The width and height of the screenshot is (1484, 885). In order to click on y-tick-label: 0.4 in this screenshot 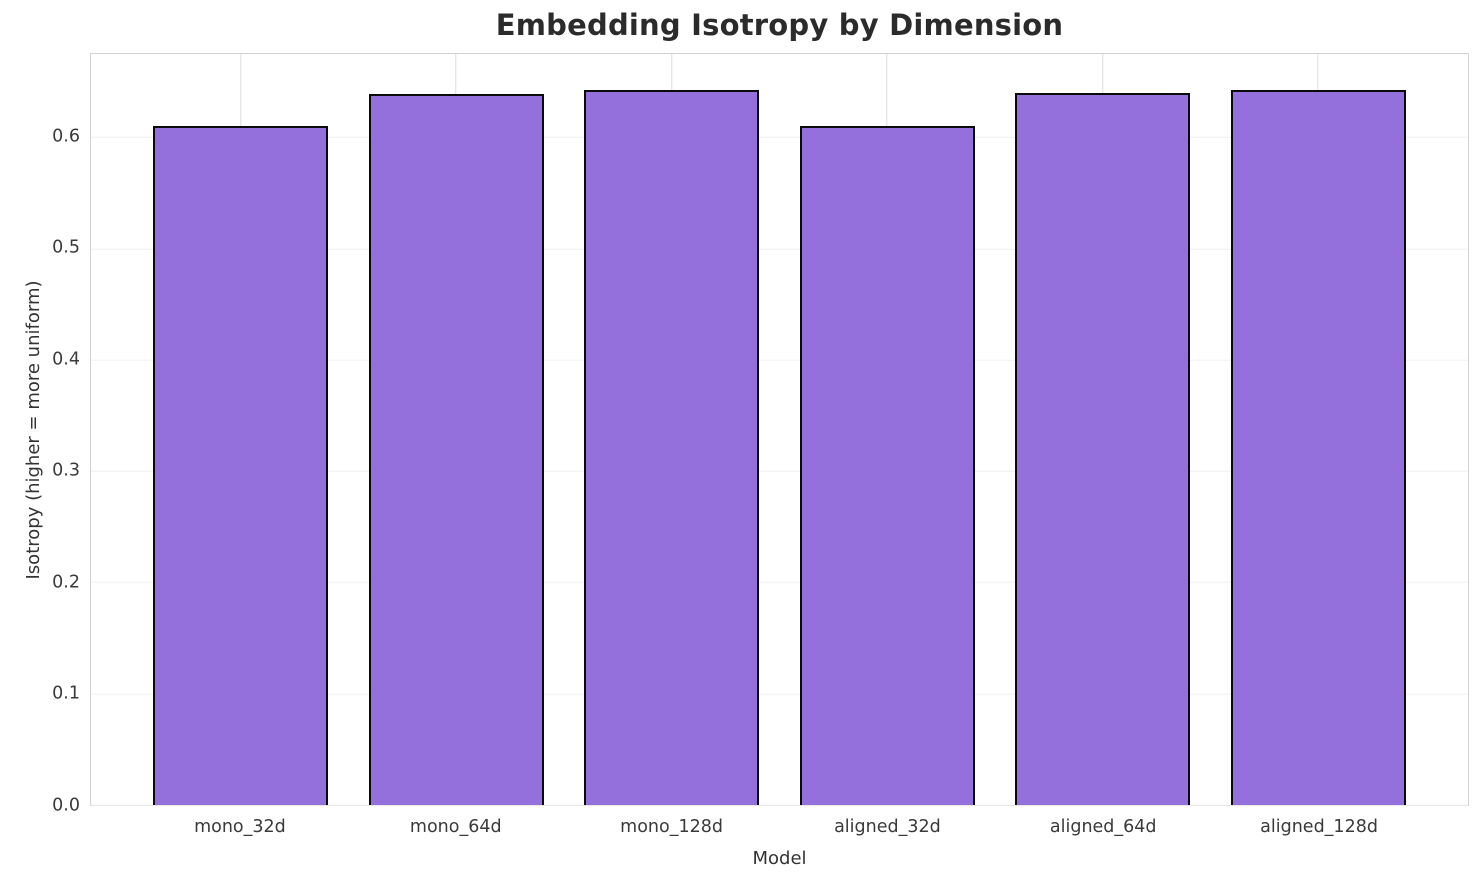, I will do `click(66, 359)`.